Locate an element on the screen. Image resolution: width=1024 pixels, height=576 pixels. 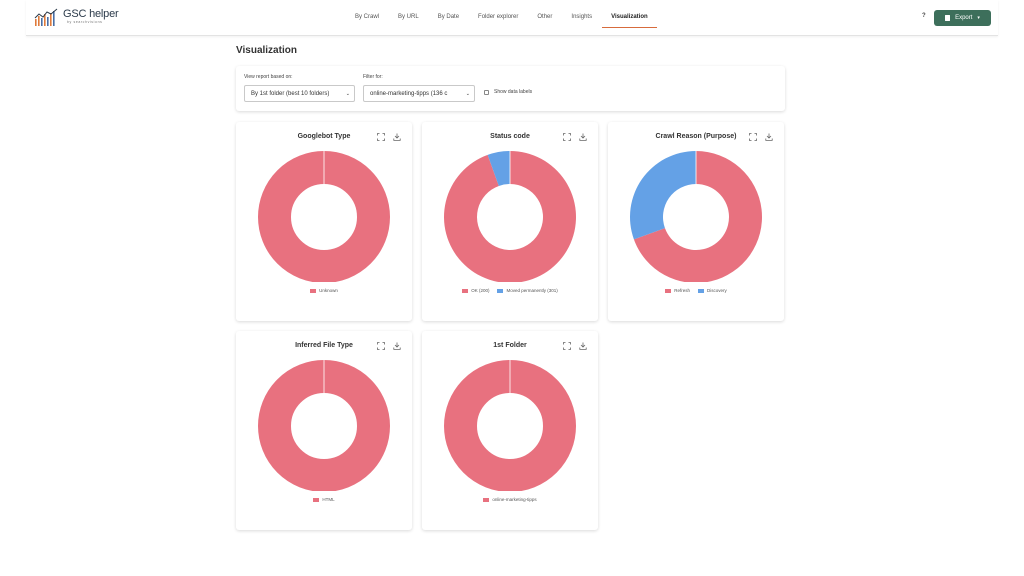
chart-card-crawl-reason-purpose: Crawl Reason (Purpose) Refresh Discovery is located at coordinates (696, 221).